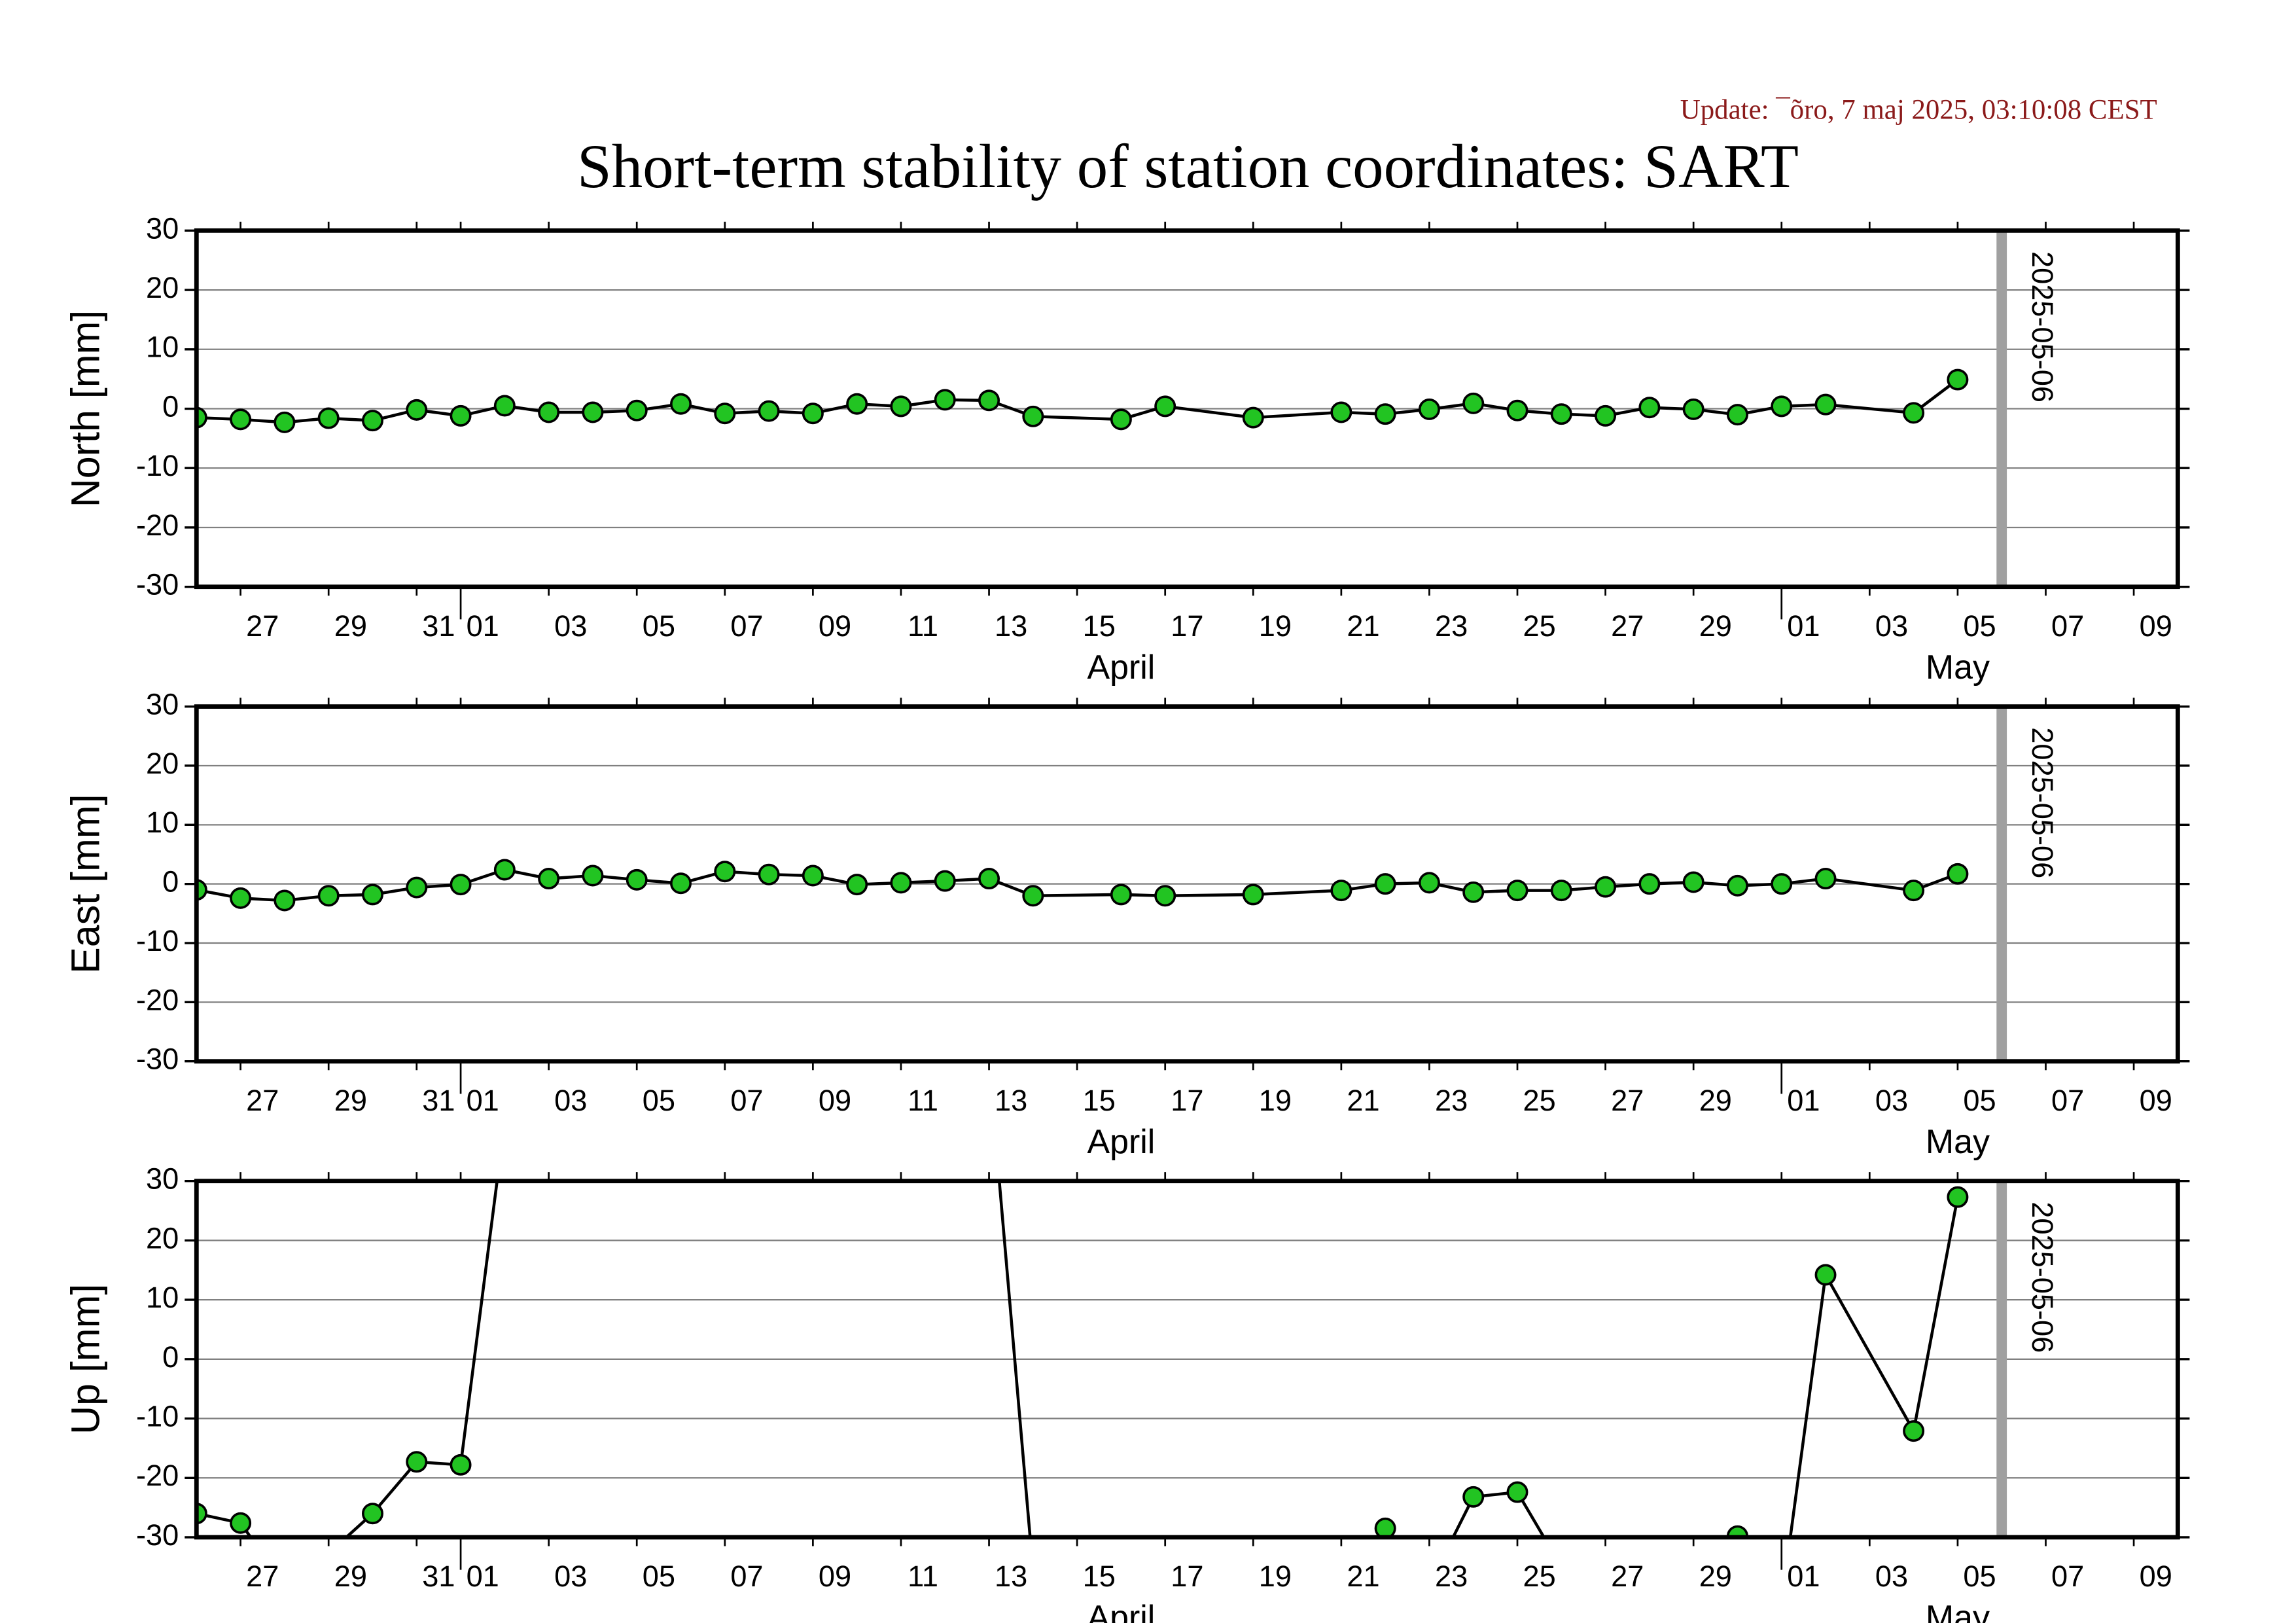 Image resolution: width=2296 pixels, height=1623 pixels. What do you see at coordinates (1452, 1577) in the screenshot?
I see `x-tick-label: 23` at bounding box center [1452, 1577].